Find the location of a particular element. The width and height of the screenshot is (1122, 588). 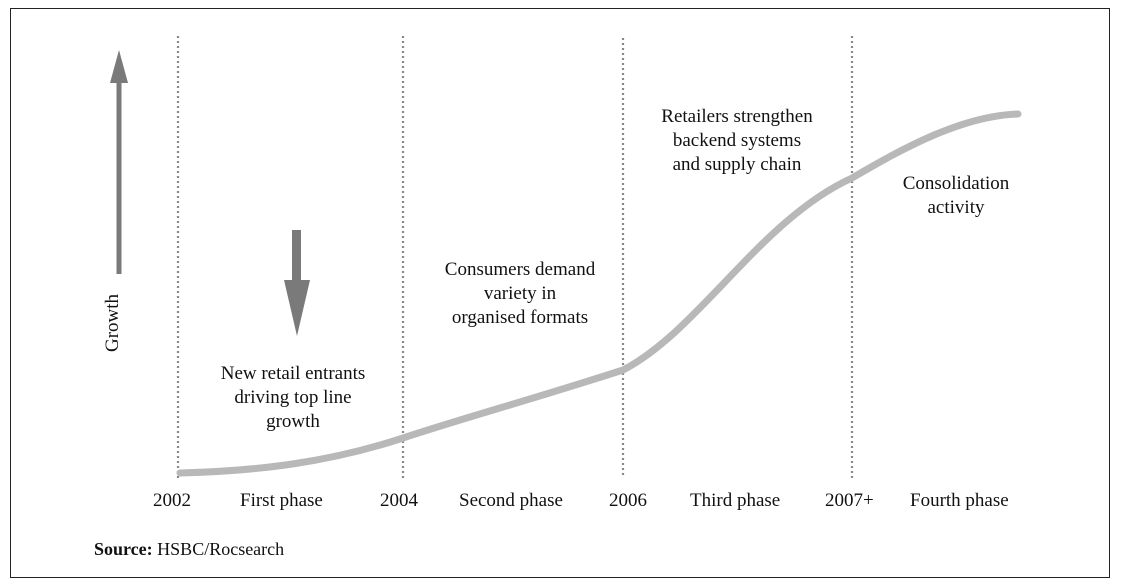

annotation-line: backend systems is located at coordinates (737, 140).